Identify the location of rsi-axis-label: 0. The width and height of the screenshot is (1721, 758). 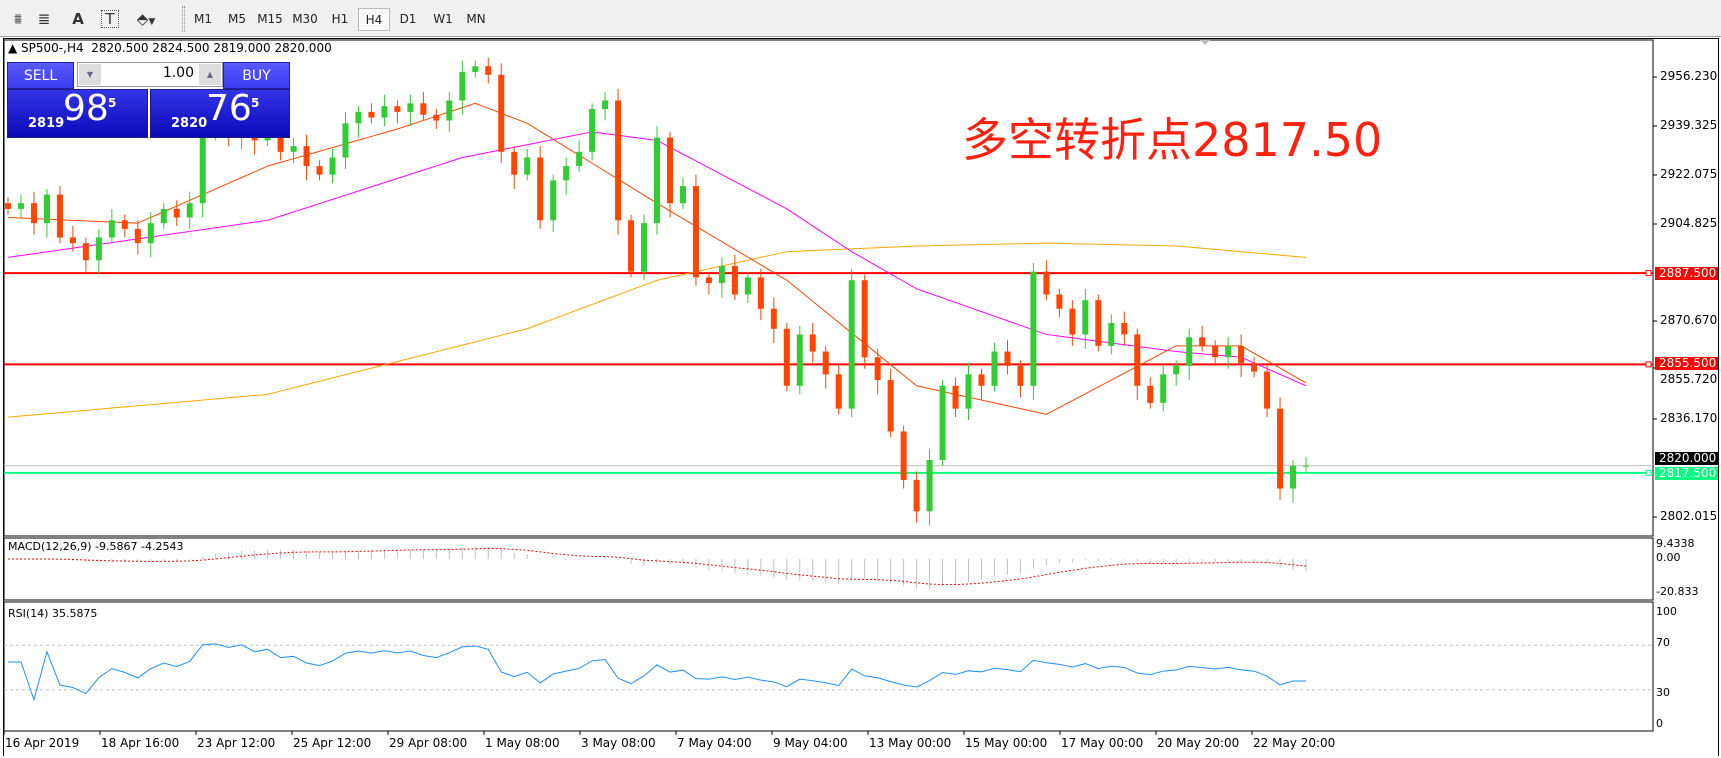
(1659, 723).